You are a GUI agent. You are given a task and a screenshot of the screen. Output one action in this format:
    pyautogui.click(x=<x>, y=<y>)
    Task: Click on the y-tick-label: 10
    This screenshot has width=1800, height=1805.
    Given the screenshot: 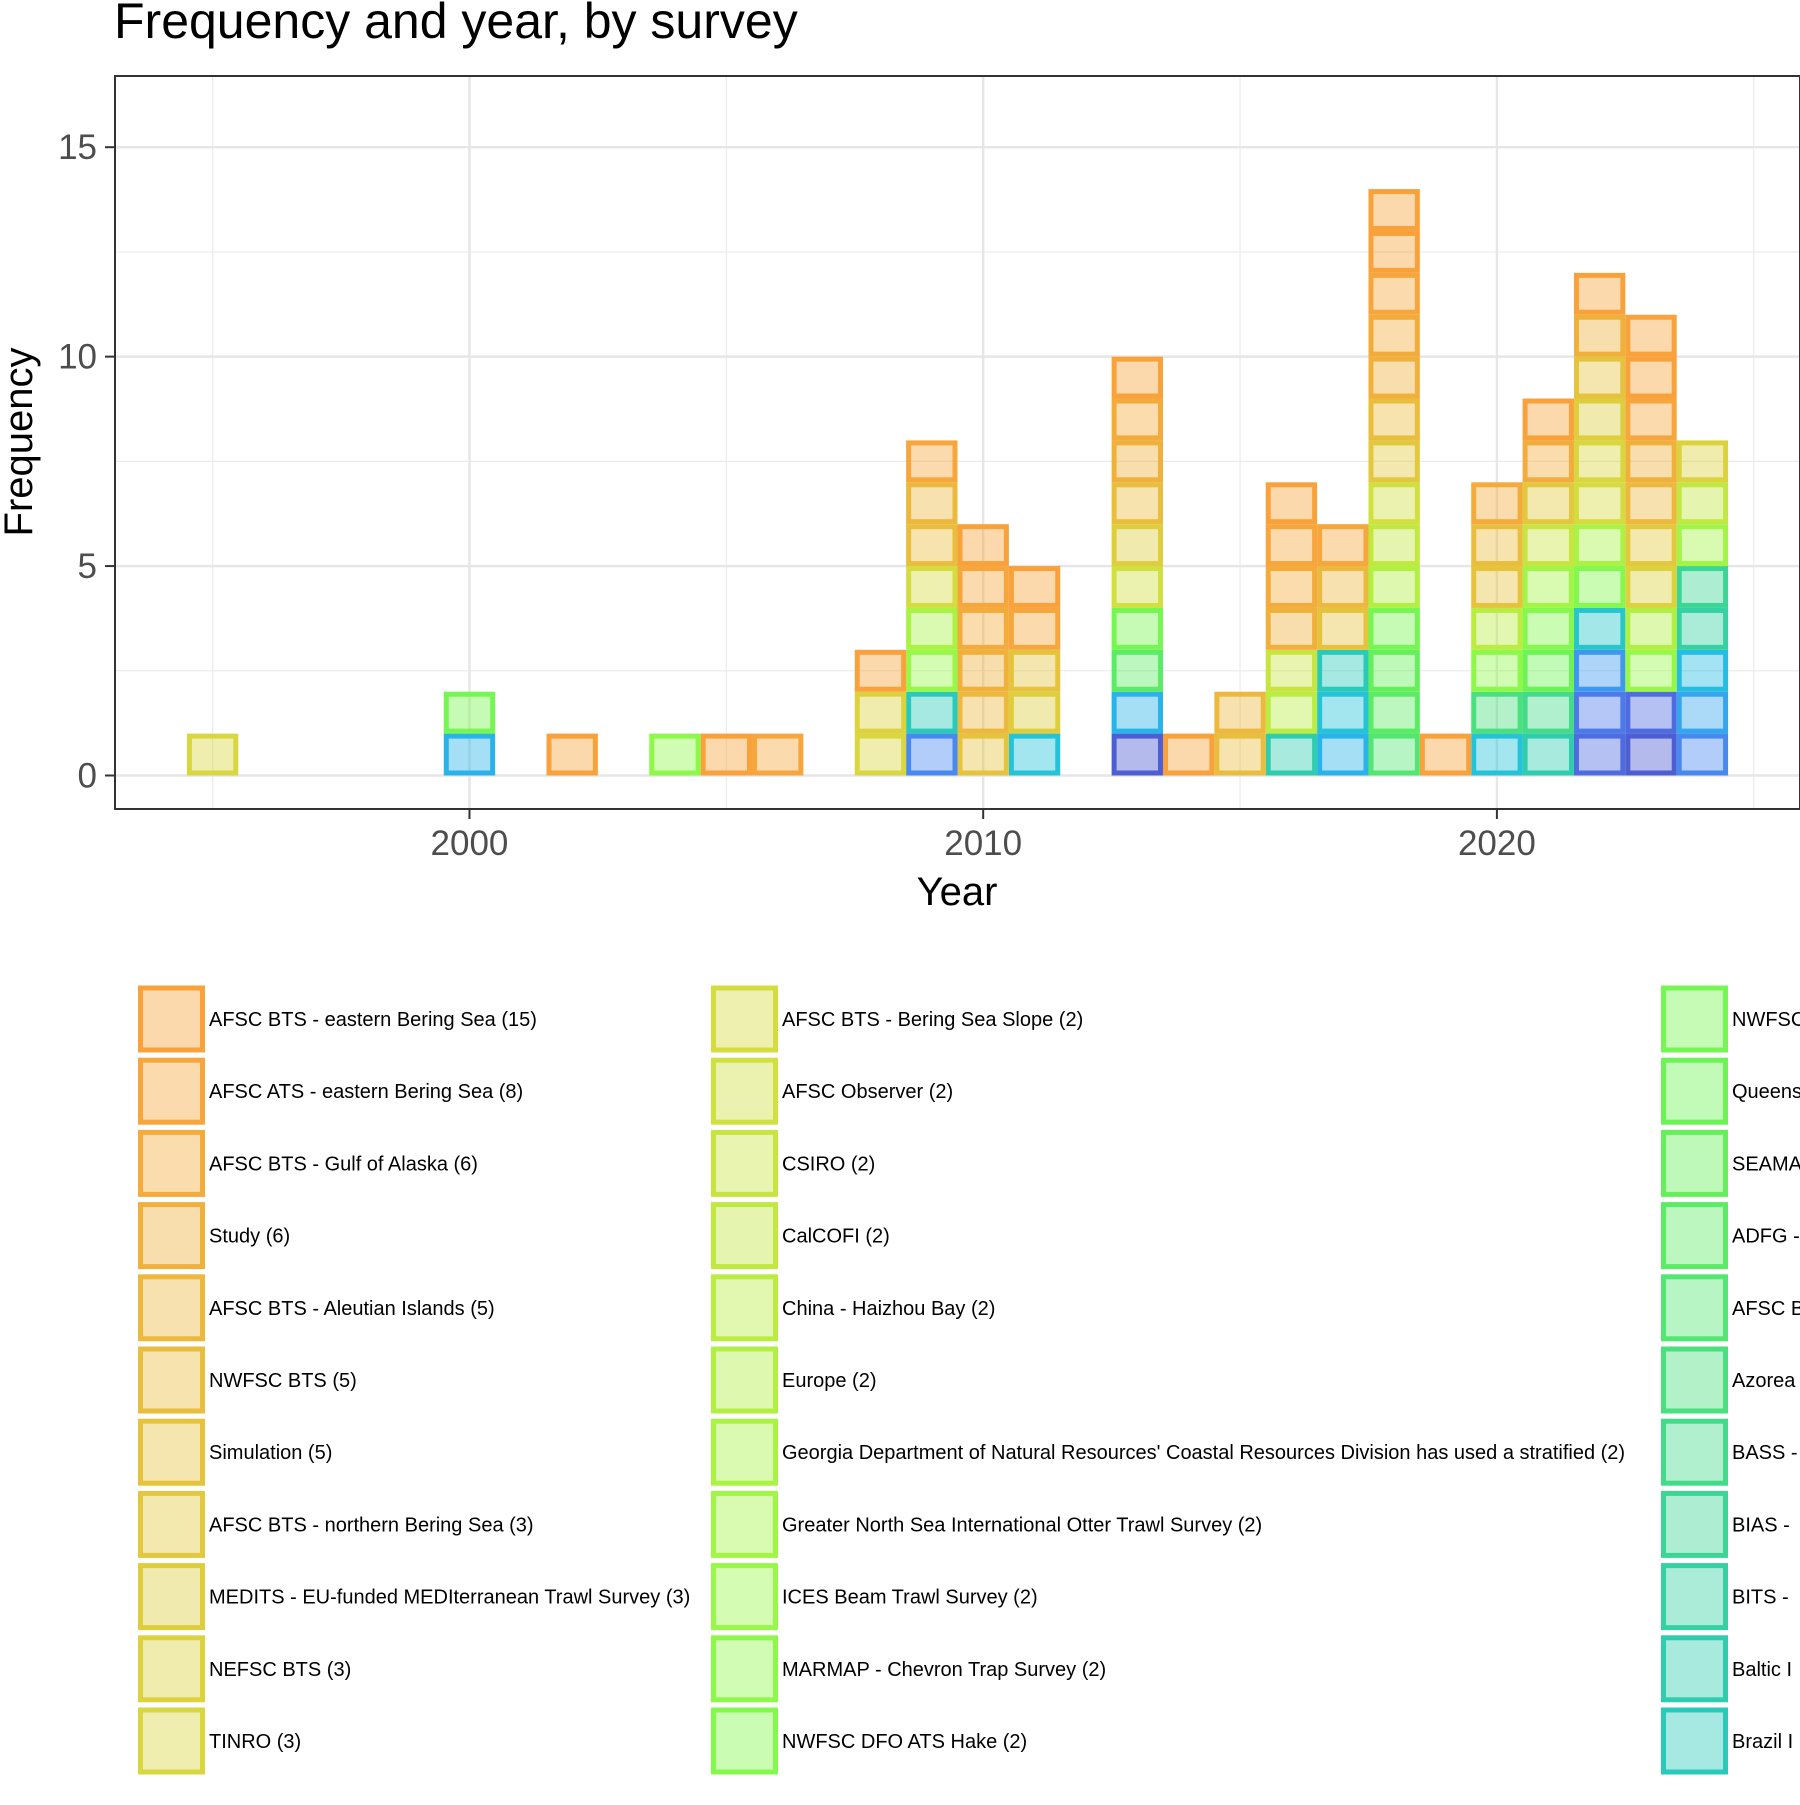 What is the action you would take?
    pyautogui.click(x=77, y=357)
    